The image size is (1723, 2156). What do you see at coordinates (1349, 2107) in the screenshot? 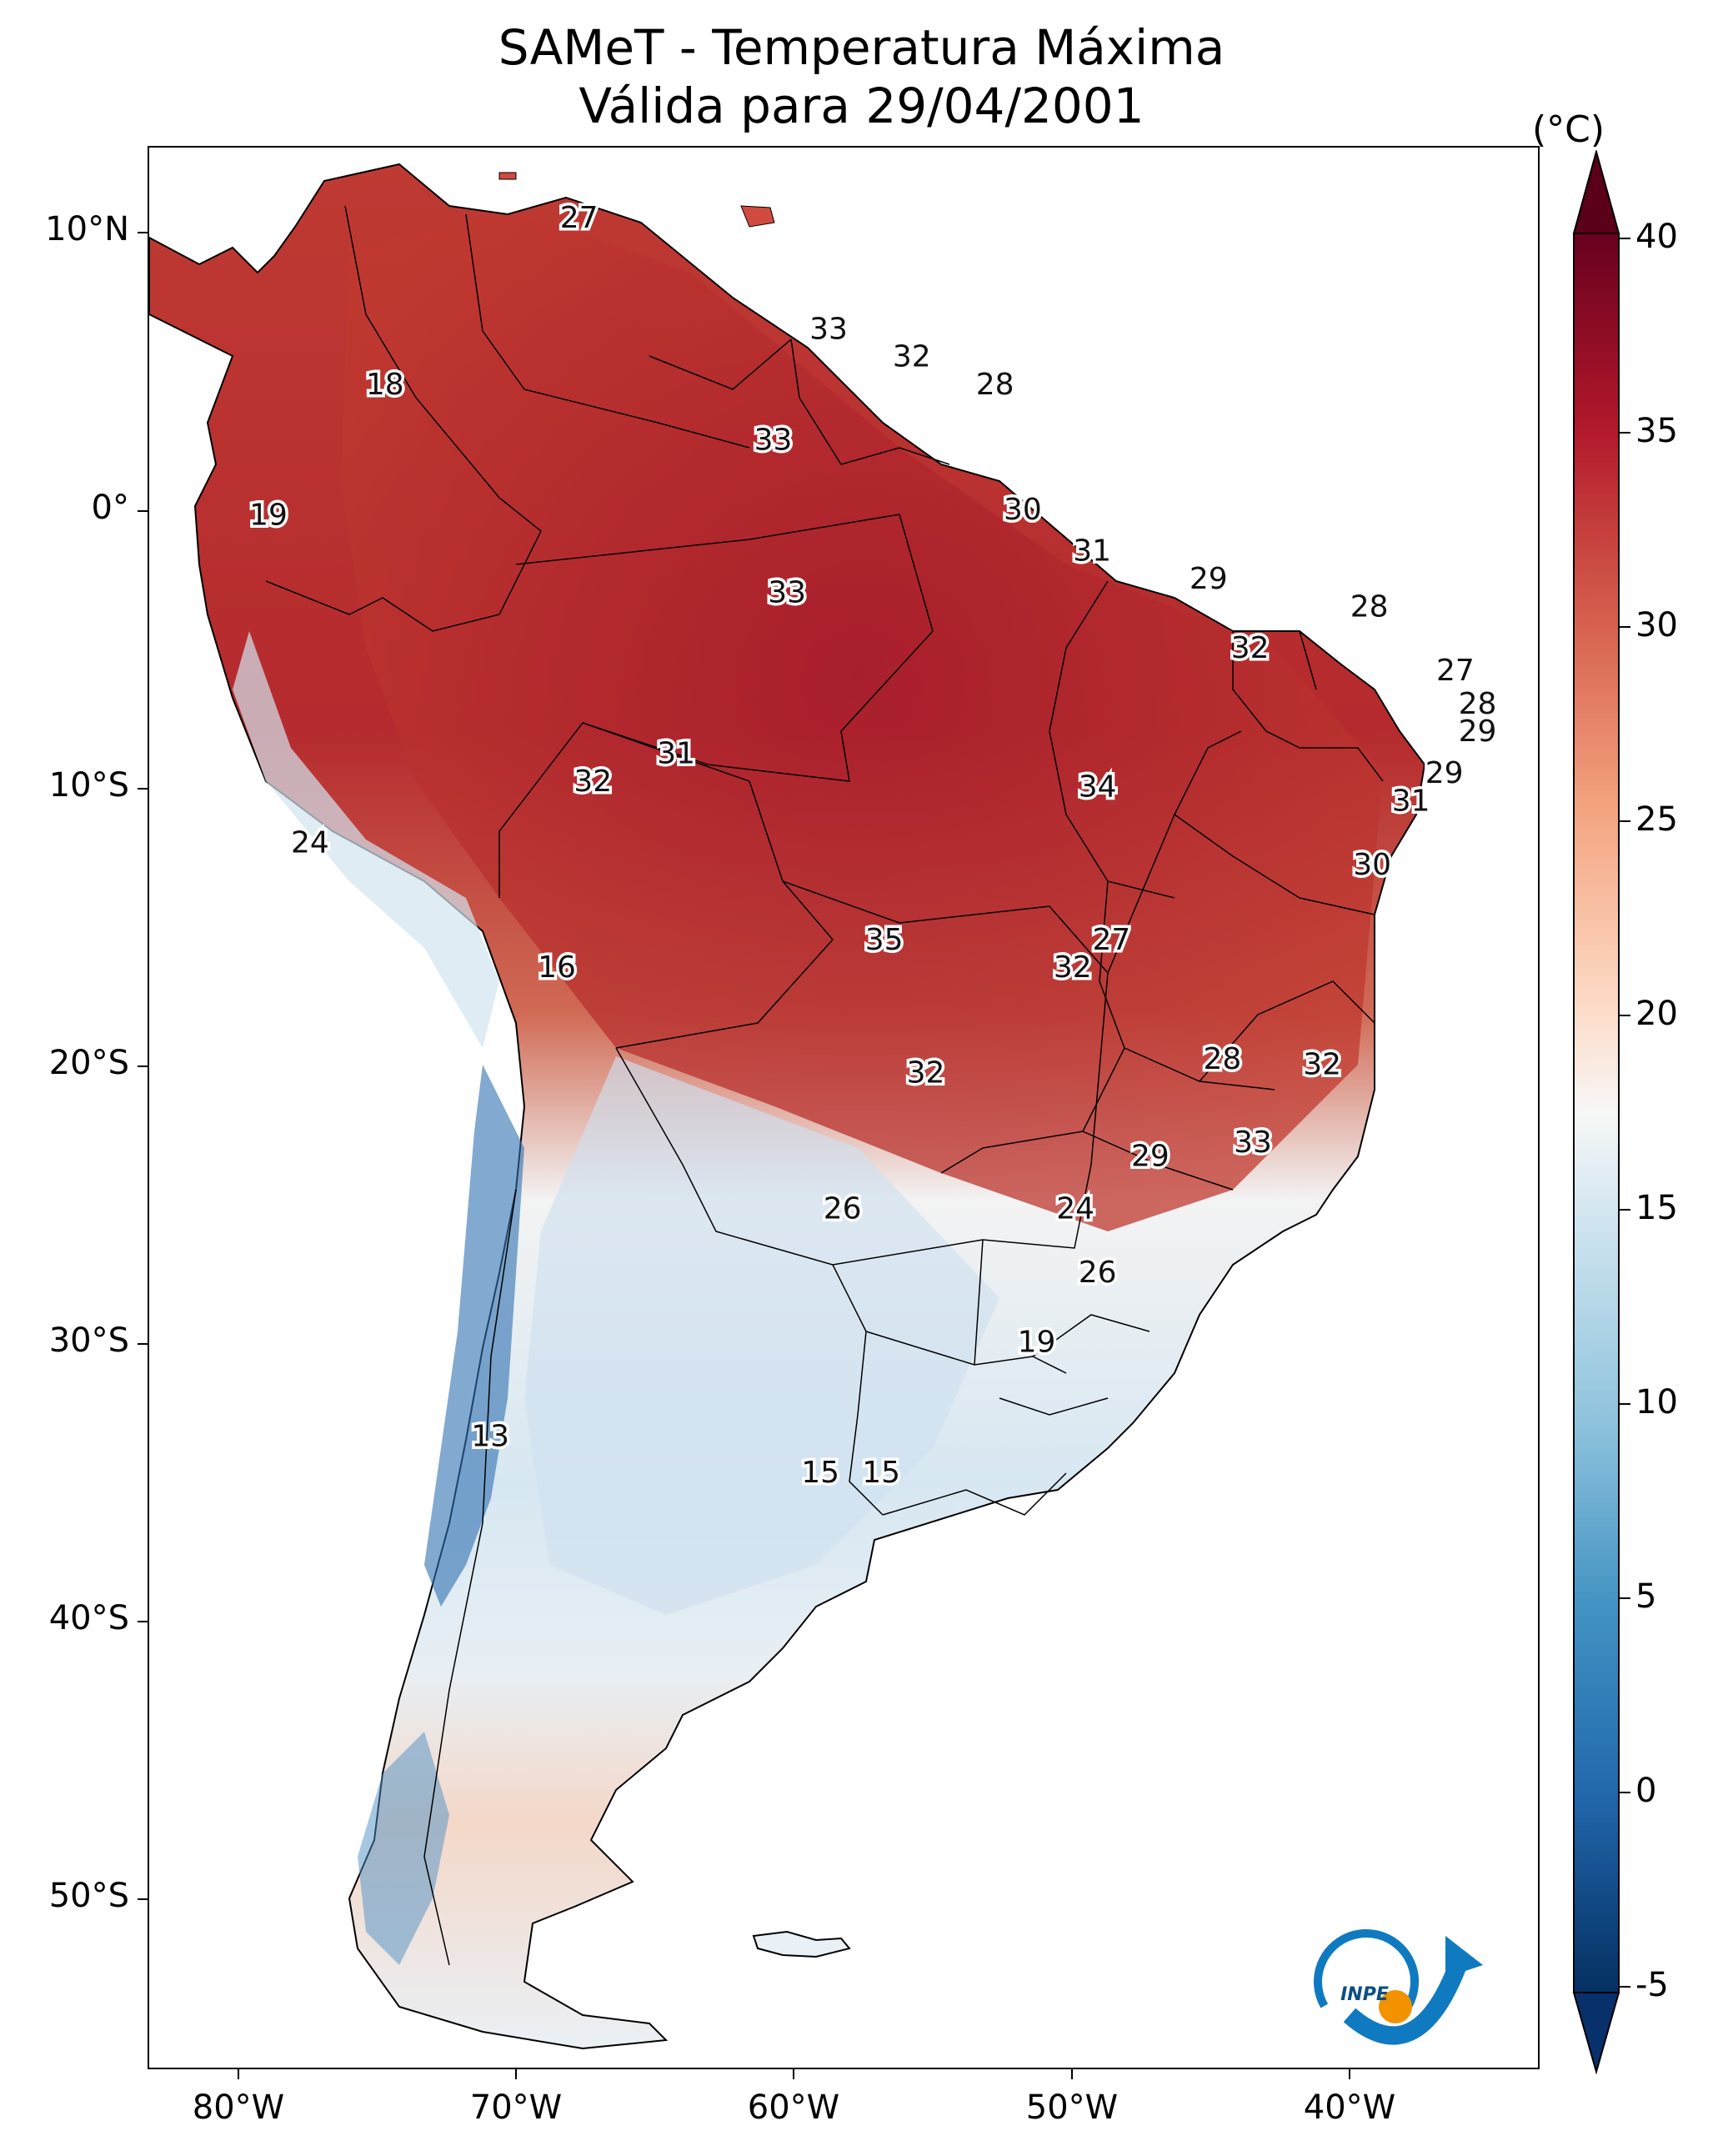
I see `x-tick-label: 40°W` at bounding box center [1349, 2107].